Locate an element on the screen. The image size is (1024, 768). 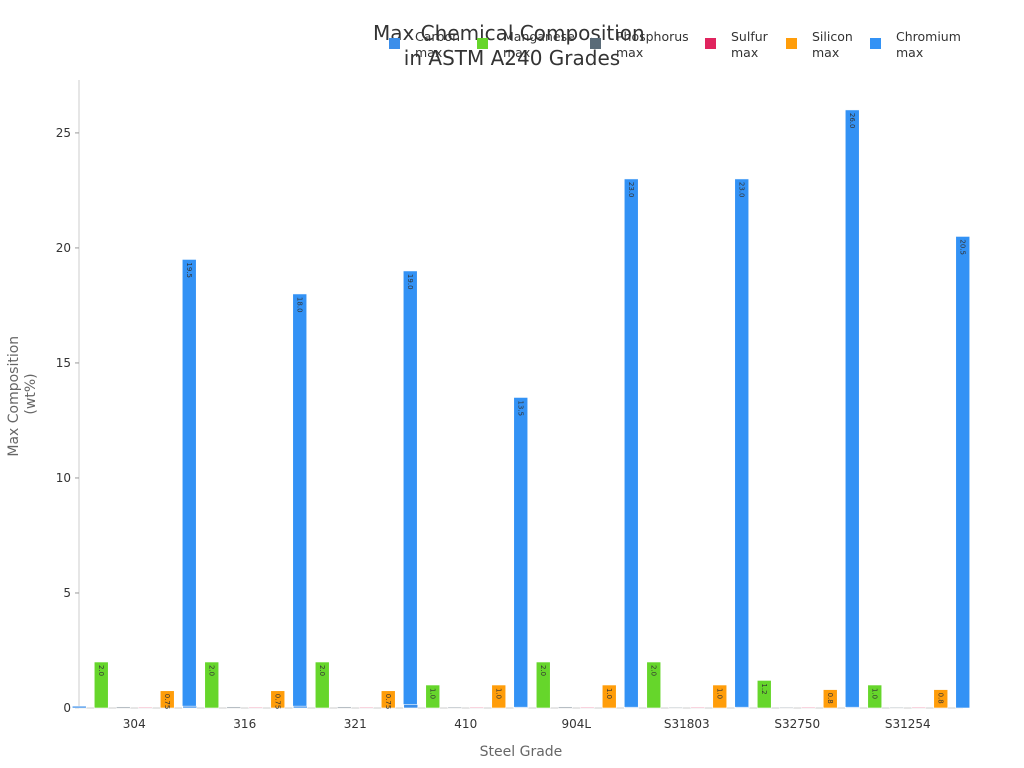
legend-label: Phosphorus max is located at coordinates (652, 44).